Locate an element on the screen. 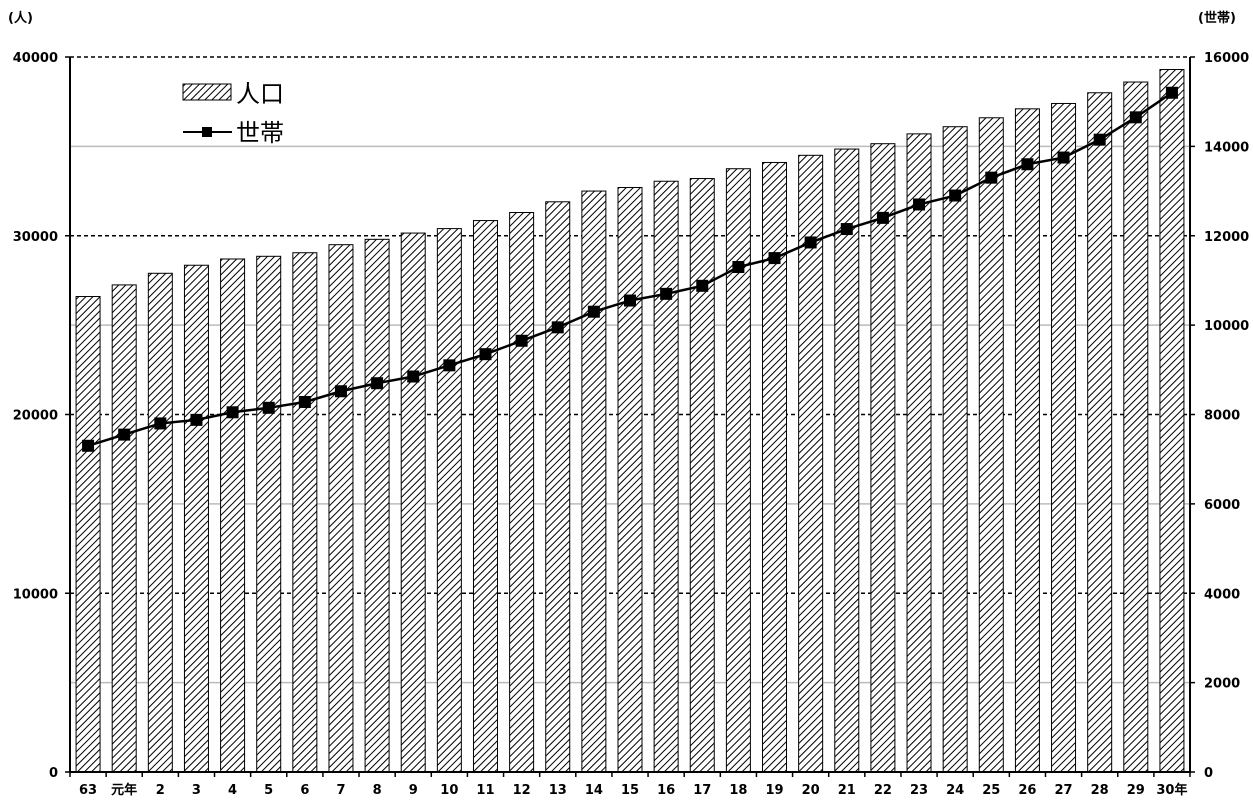 This screenshot has height=800, width=1253. x-tick-label: 14 is located at coordinates (594, 790).